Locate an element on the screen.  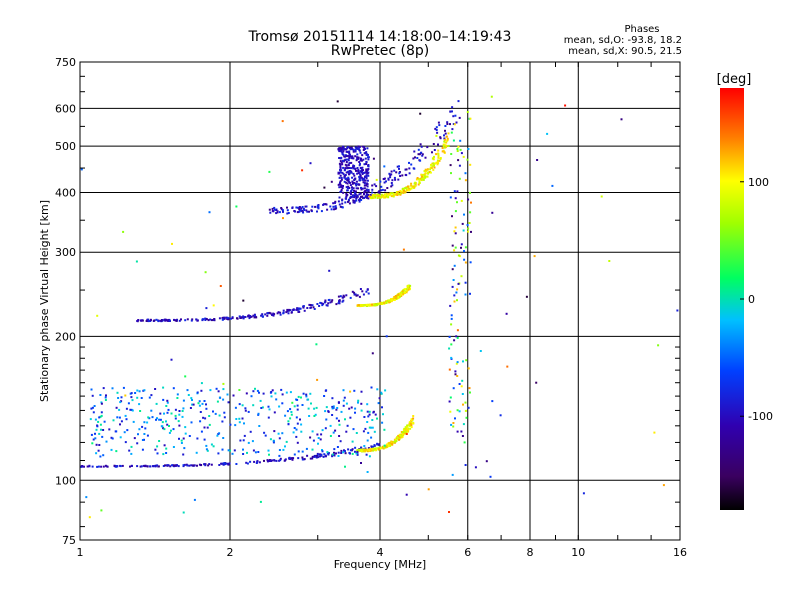
chart-subtitle: RwPretec (8p) is located at coordinates (380, 51).